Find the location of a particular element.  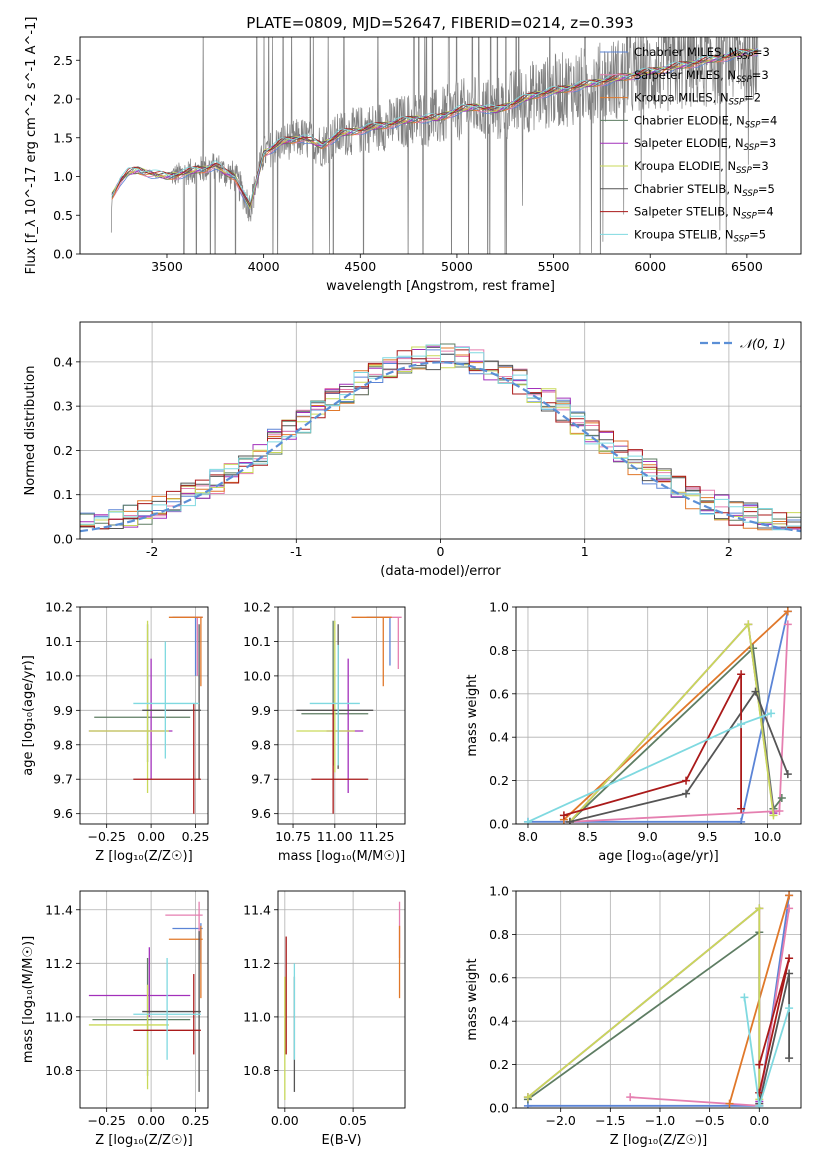

age_vs_mass-frame is located at coordinates (341, 715).